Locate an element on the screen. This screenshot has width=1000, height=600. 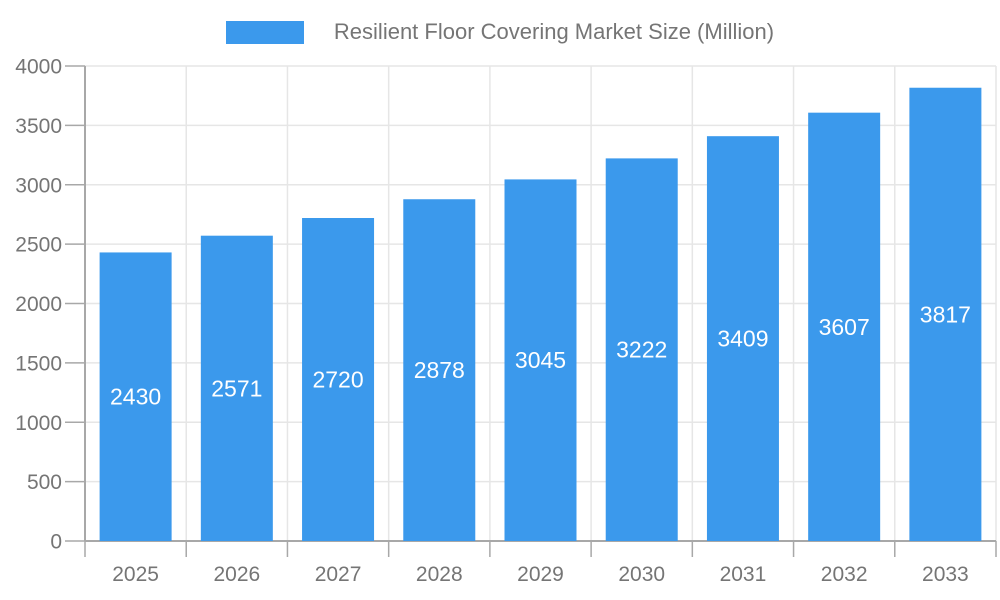
y-tick-label: 4000 is located at coordinates (38, 67).